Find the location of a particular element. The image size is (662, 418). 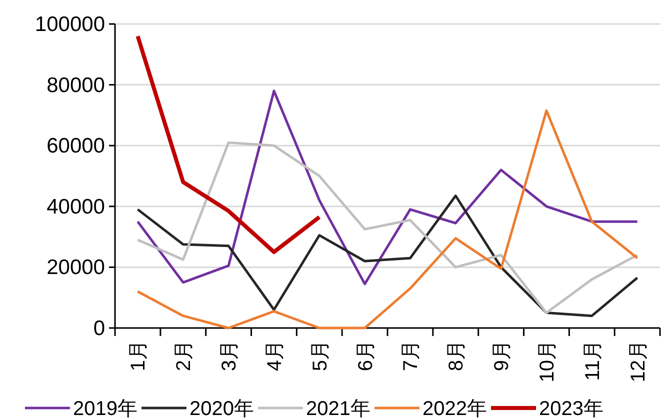

y-tick-label: 100000 is located at coordinates (69, 24).